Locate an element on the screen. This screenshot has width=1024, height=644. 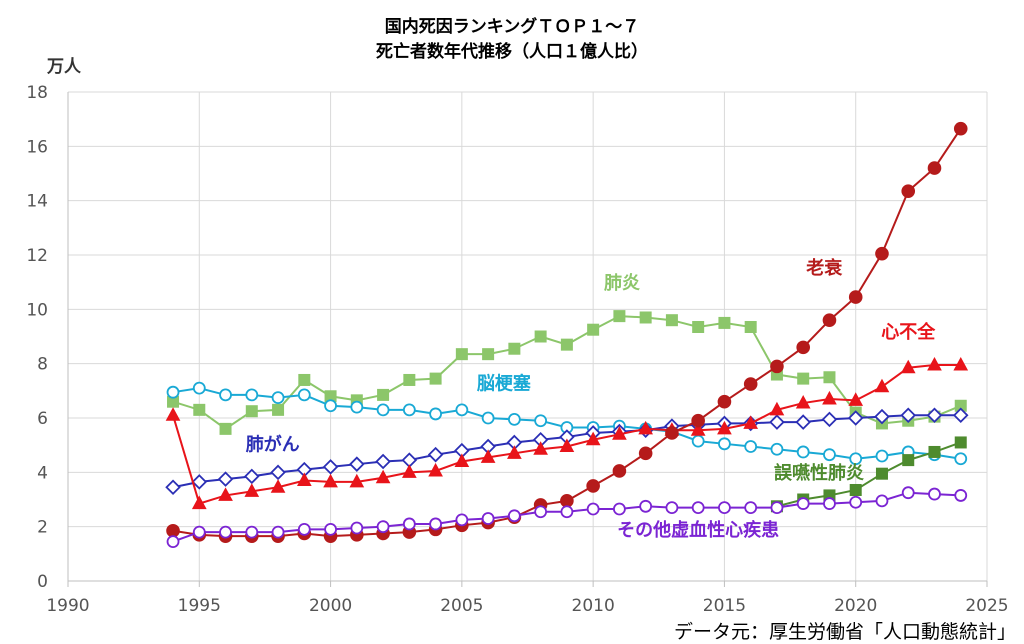
chart-subtitle: 死亡者数年代推移（人口１億人比） is located at coordinates (512, 52).